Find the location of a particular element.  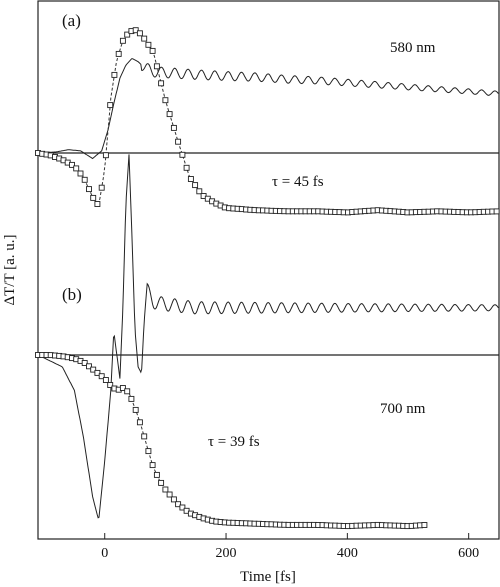

x-tick-label: 0 is located at coordinates (104, 553).